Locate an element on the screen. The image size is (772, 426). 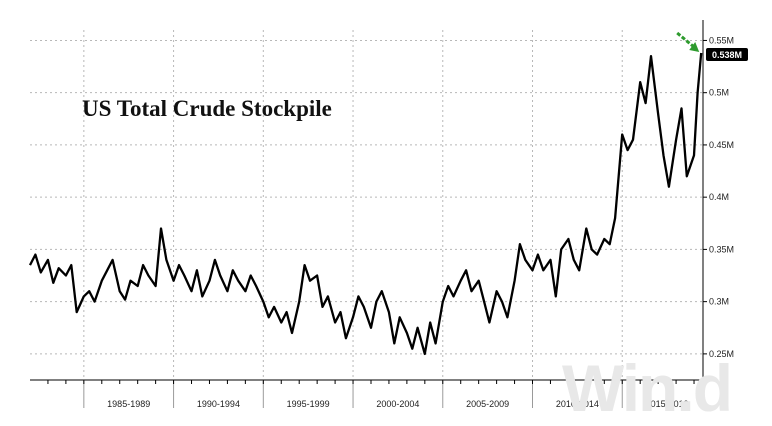
watermark-logo: Win.d is located at coordinates (647, 388).